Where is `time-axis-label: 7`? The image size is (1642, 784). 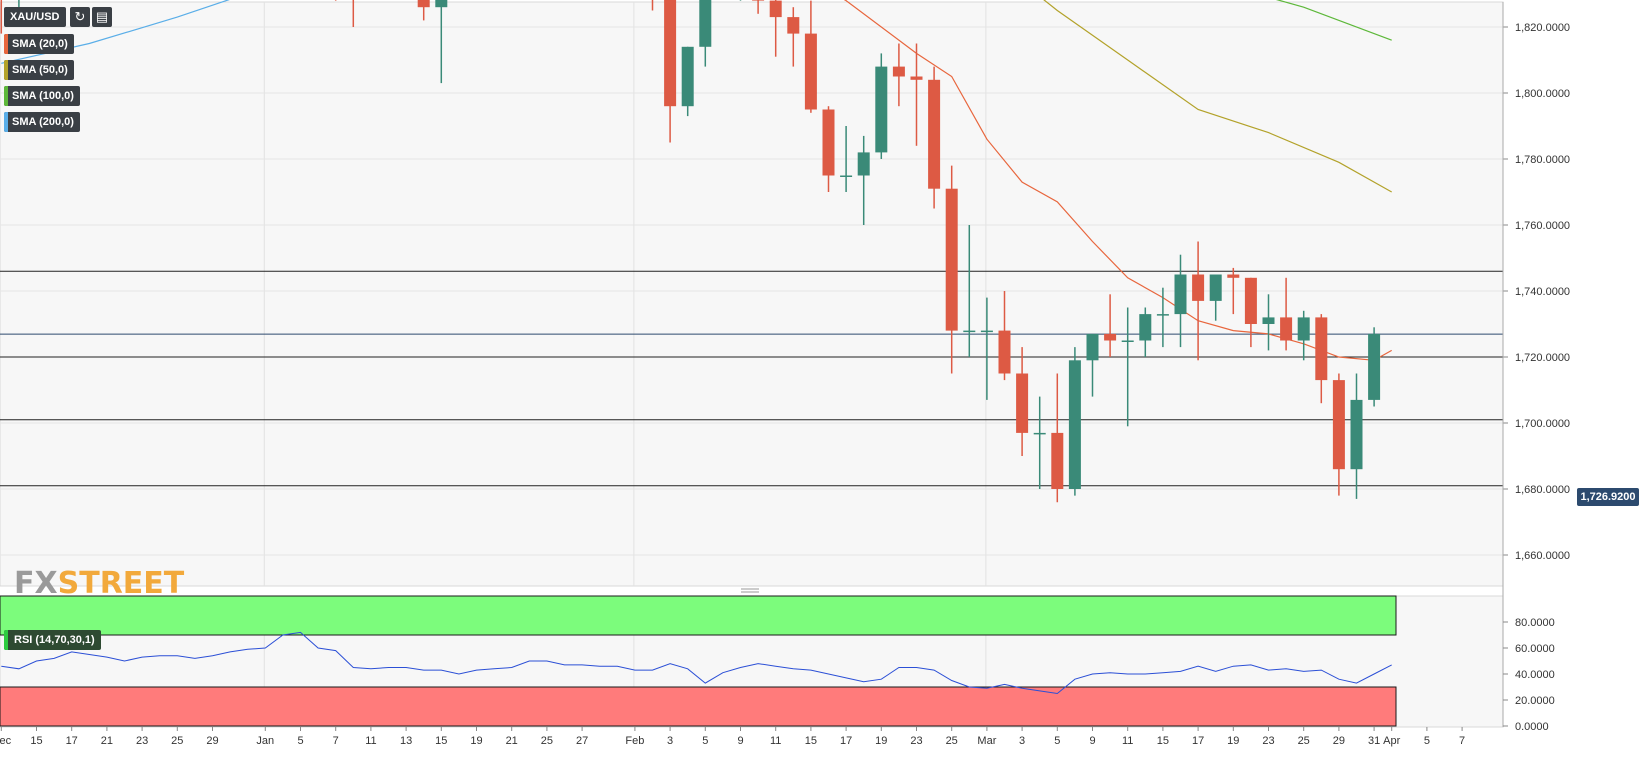 time-axis-label: 7 is located at coordinates (336, 741).